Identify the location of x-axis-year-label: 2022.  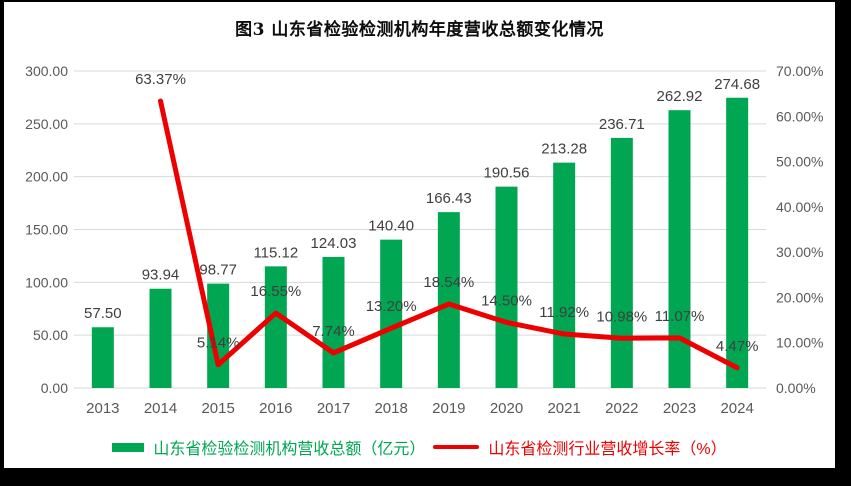
(621, 408).